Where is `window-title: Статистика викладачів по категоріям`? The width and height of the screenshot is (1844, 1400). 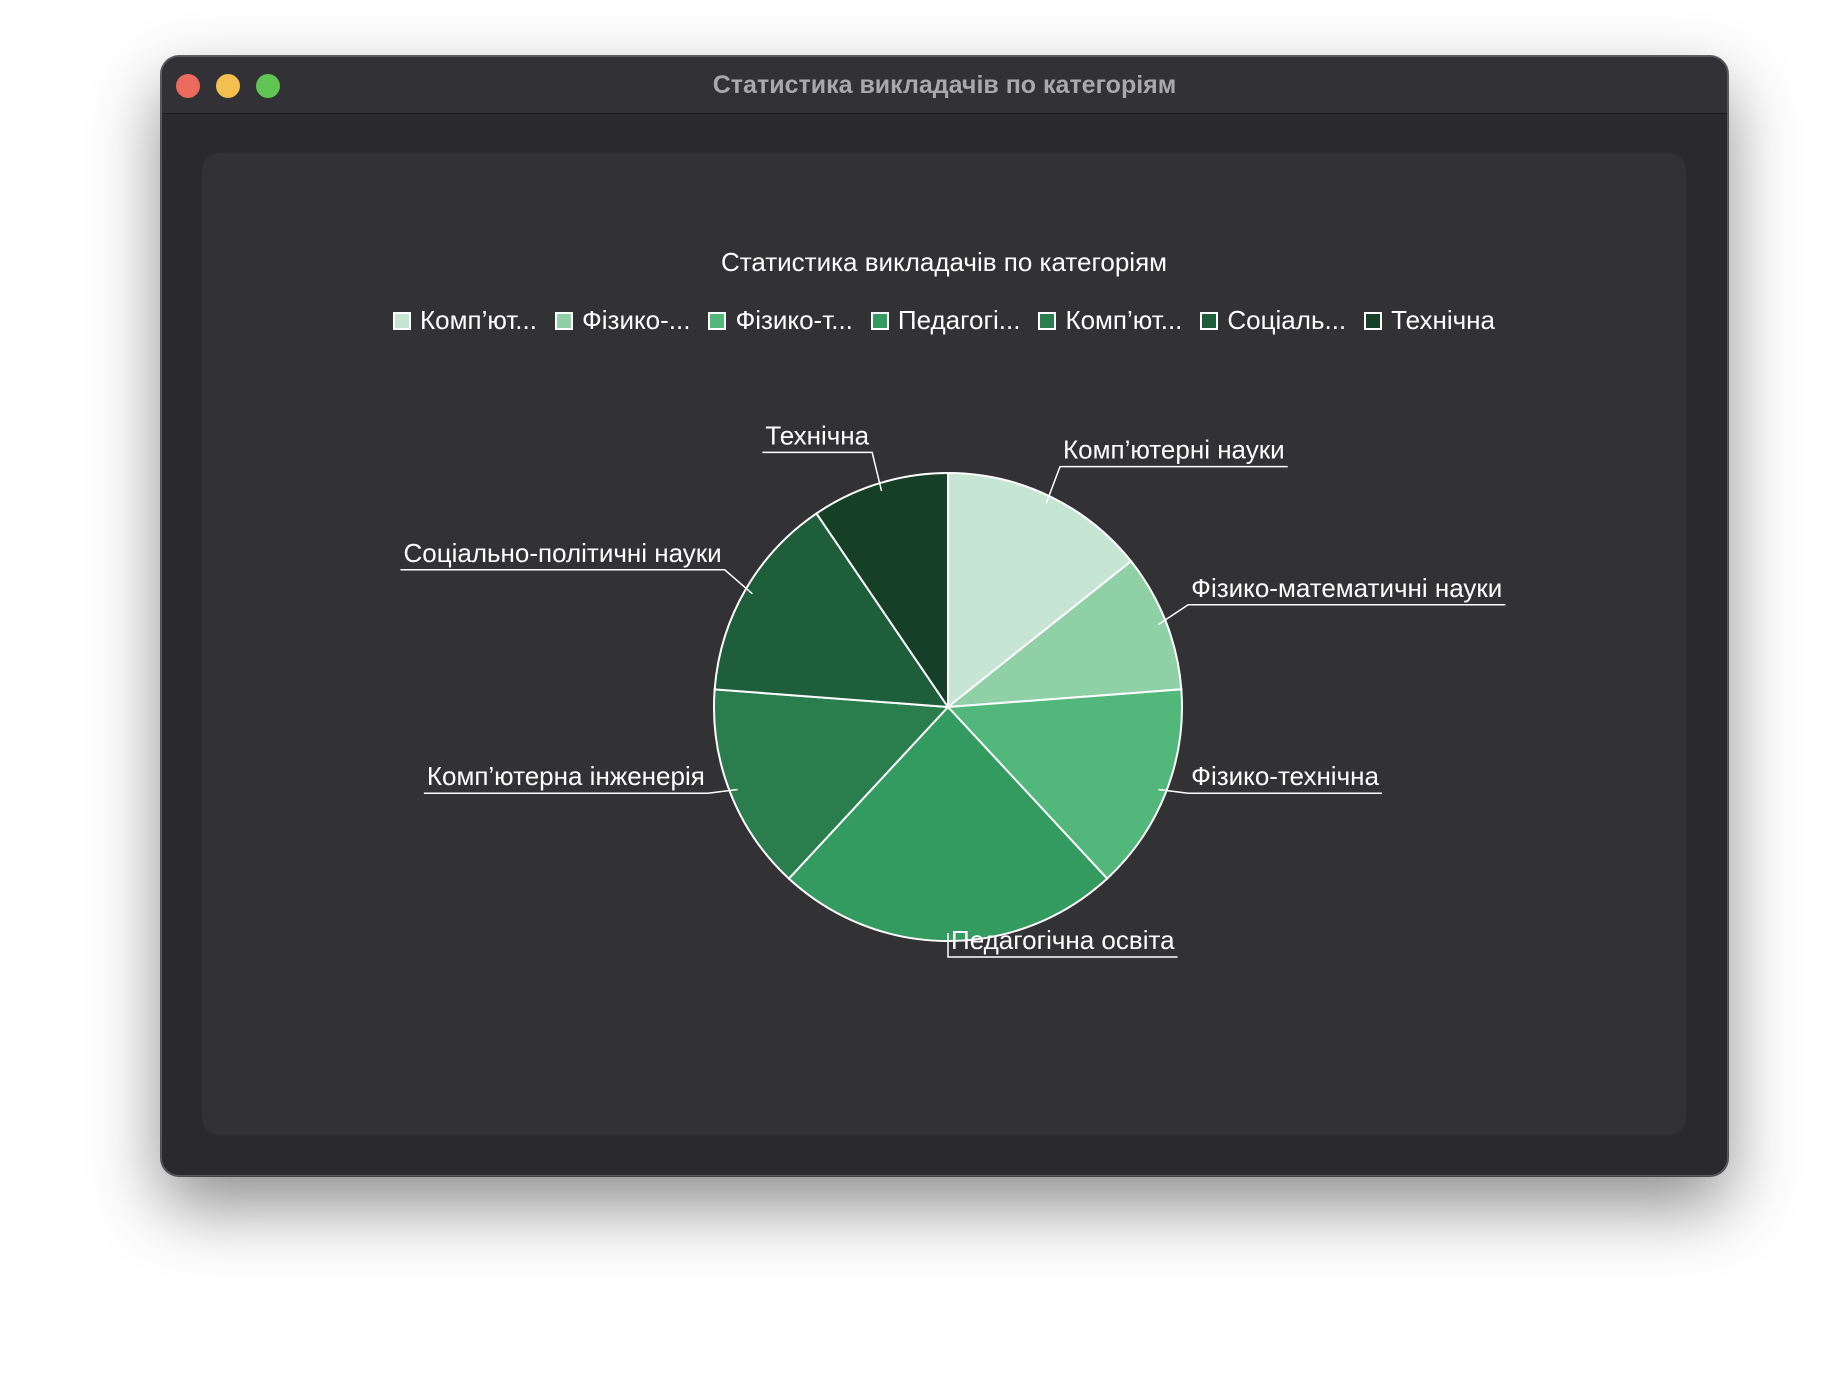 window-title: Статистика викладачів по категоріям is located at coordinates (944, 85).